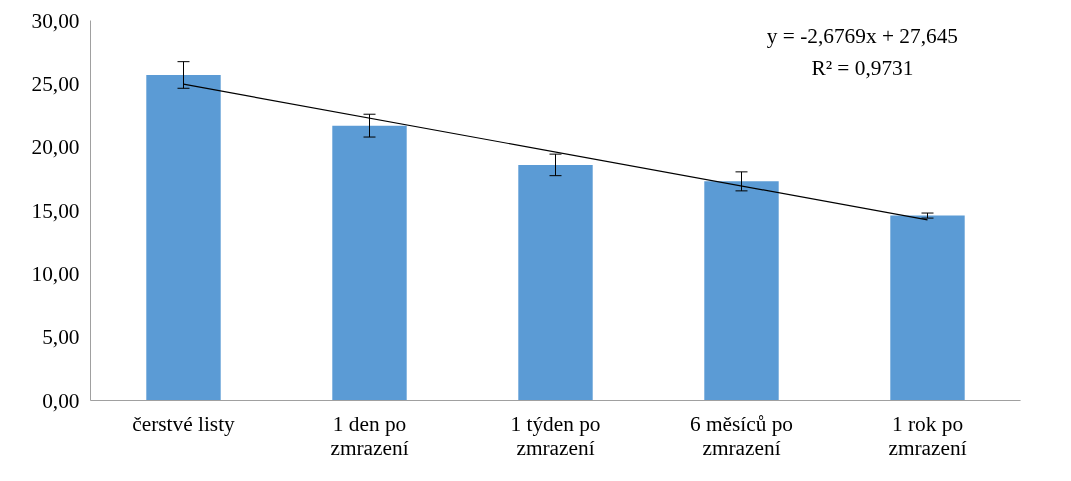  I want to click on x-tick-label: 1 den po zmrazení, so click(369, 435).